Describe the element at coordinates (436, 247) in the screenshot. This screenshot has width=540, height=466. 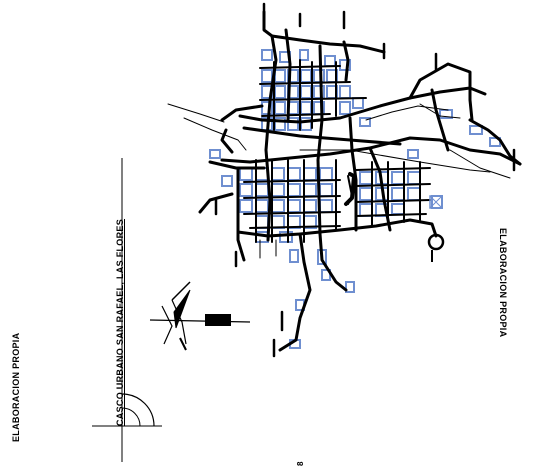
I see `roundabout-marker` at that location.